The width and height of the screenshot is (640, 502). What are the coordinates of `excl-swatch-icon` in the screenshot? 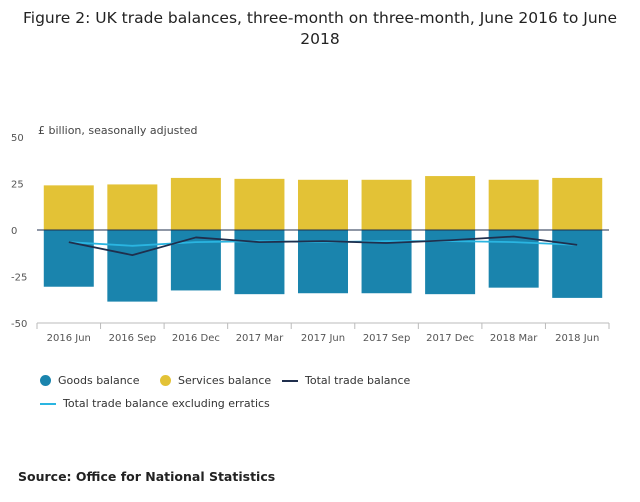 It's located at (48, 403).